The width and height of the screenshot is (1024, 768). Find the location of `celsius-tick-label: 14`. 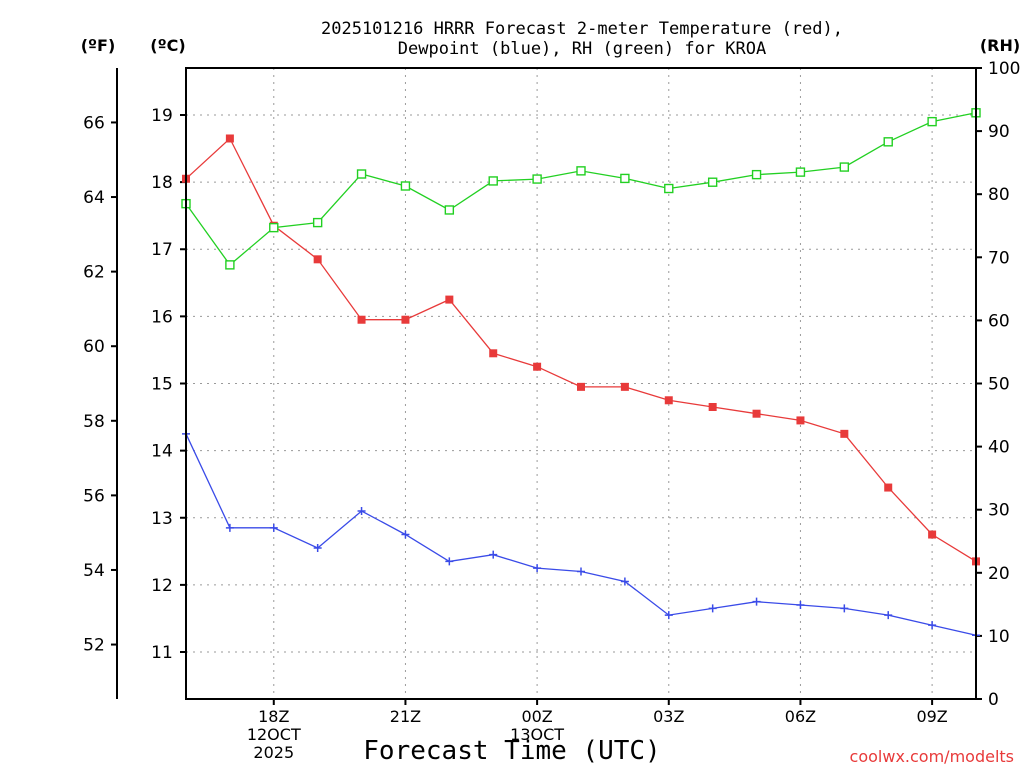

celsius-tick-label: 14 is located at coordinates (162, 452).